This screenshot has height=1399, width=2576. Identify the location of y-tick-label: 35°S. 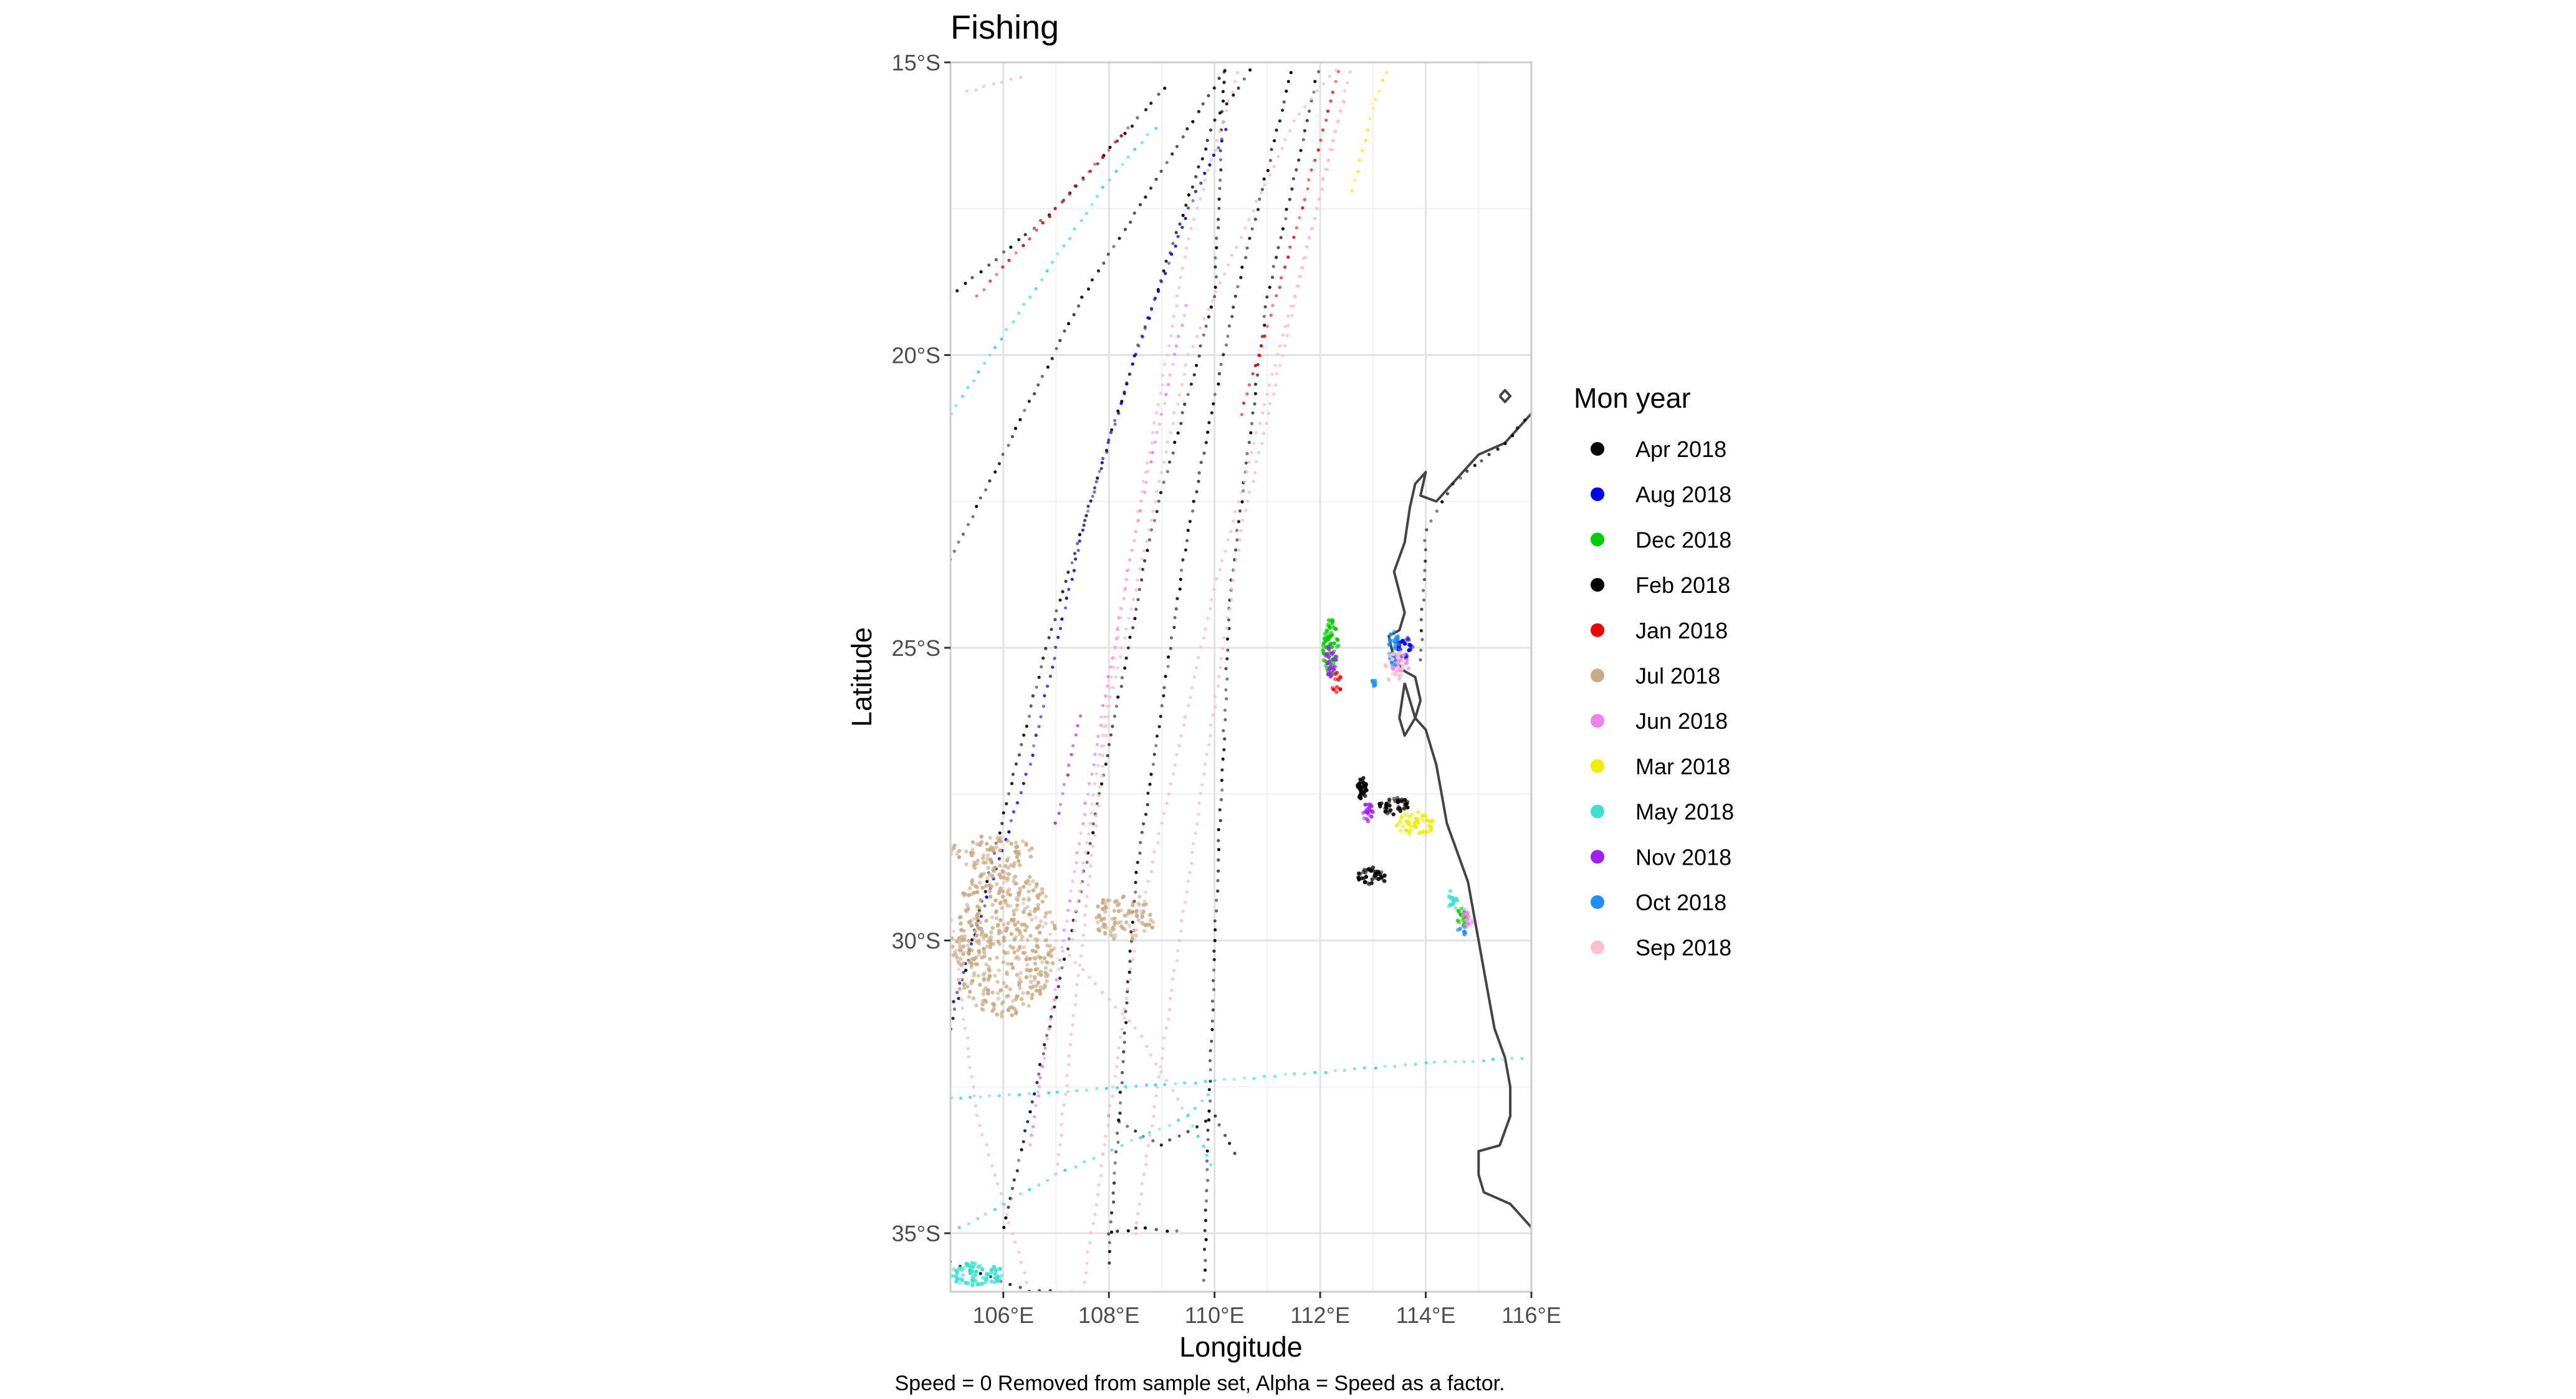
(916, 1233).